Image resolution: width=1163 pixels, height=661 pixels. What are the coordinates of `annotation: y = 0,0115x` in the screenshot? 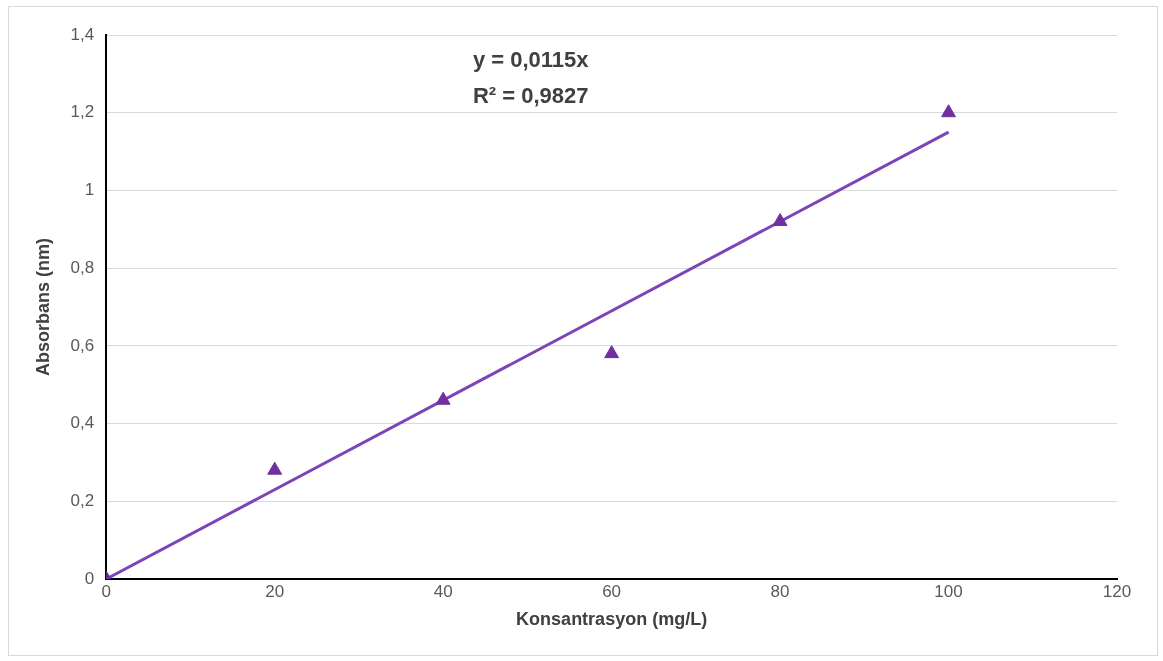 It's located at (531, 60).